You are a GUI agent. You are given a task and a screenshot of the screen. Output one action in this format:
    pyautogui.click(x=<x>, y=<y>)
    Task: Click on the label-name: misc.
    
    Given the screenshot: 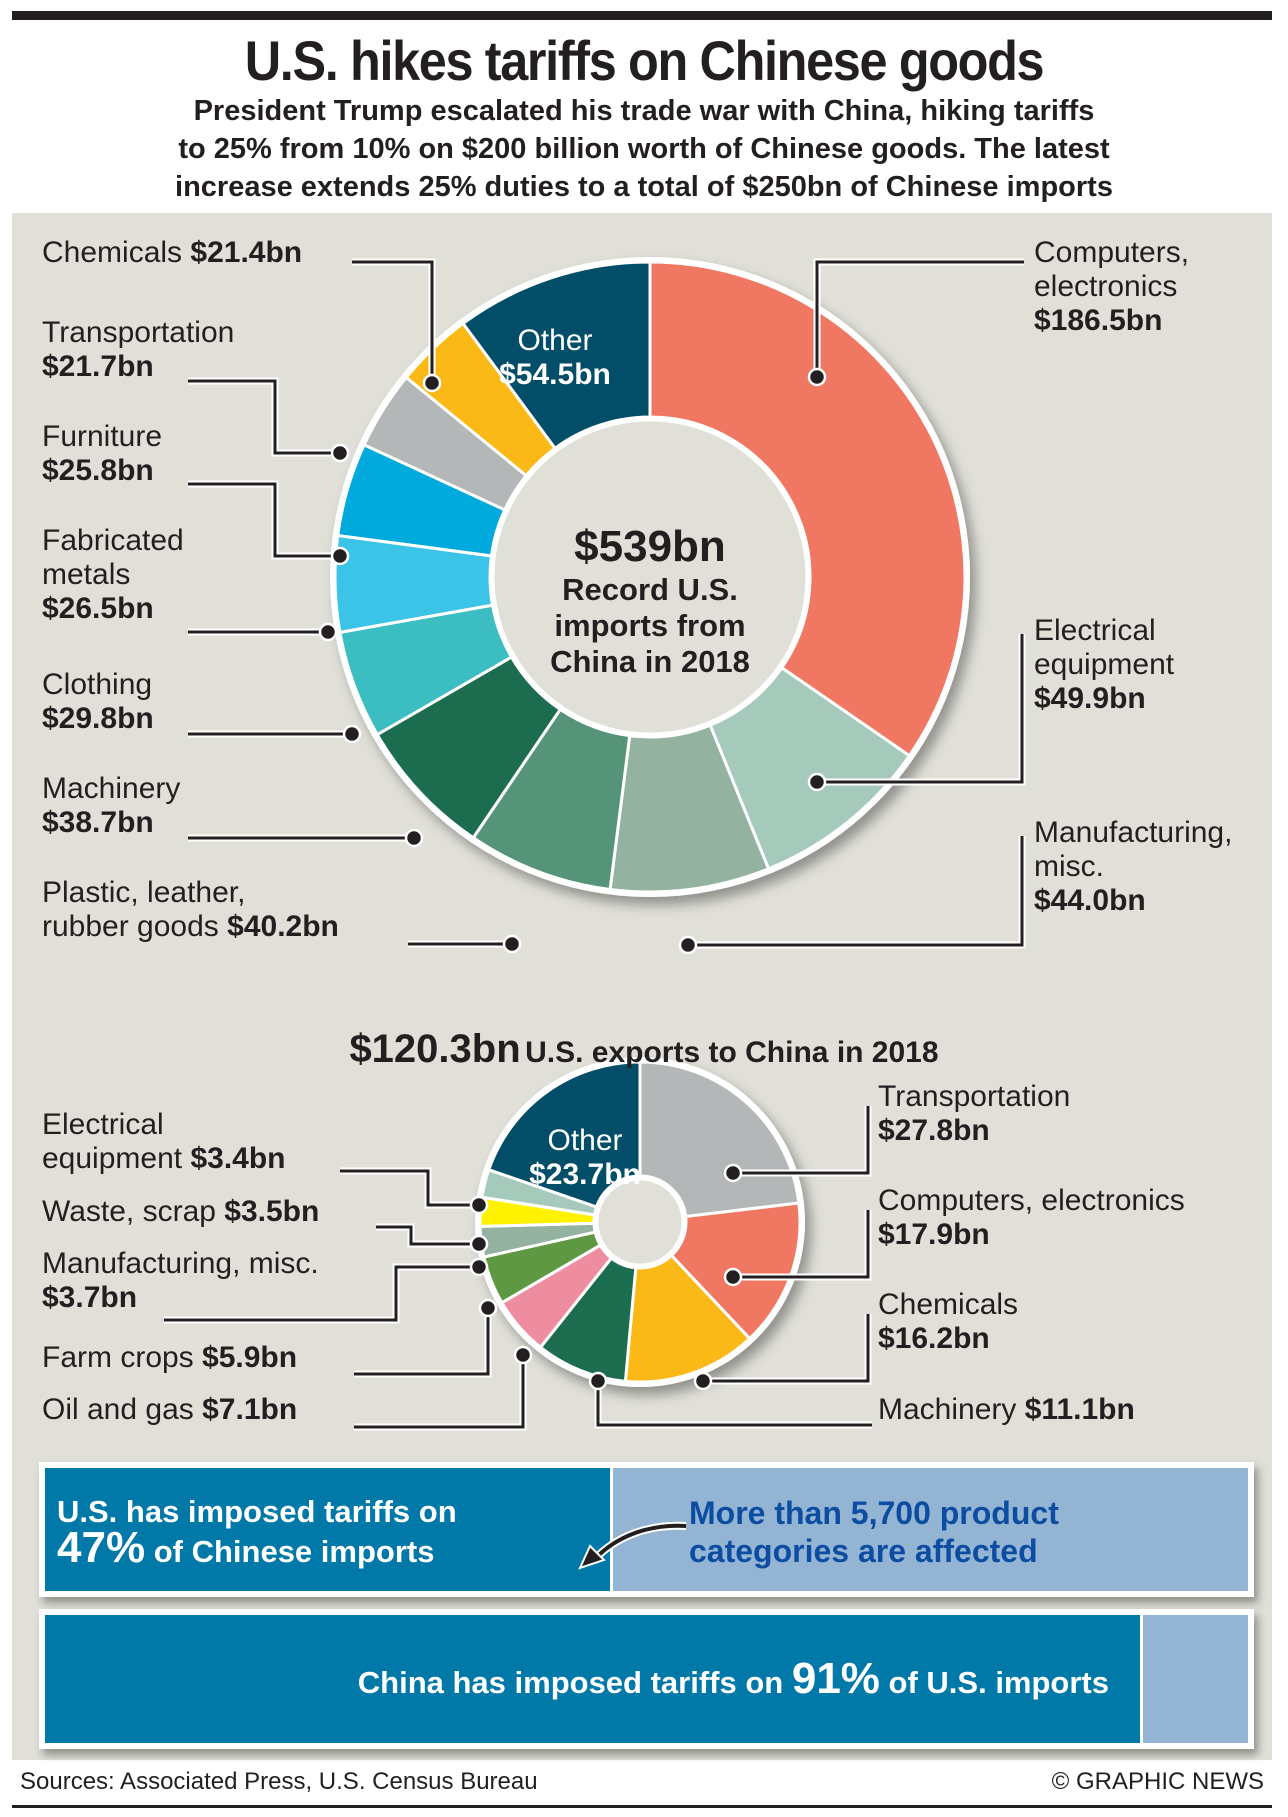 What is the action you would take?
    pyautogui.click(x=1069, y=866)
    